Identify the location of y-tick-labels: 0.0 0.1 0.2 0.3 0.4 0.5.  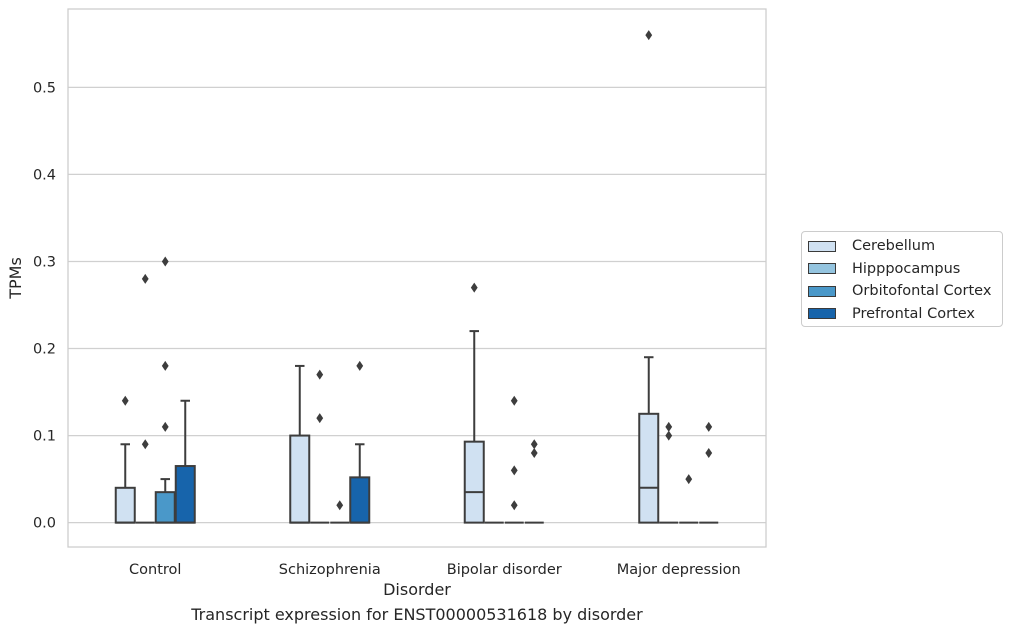
(44, 305).